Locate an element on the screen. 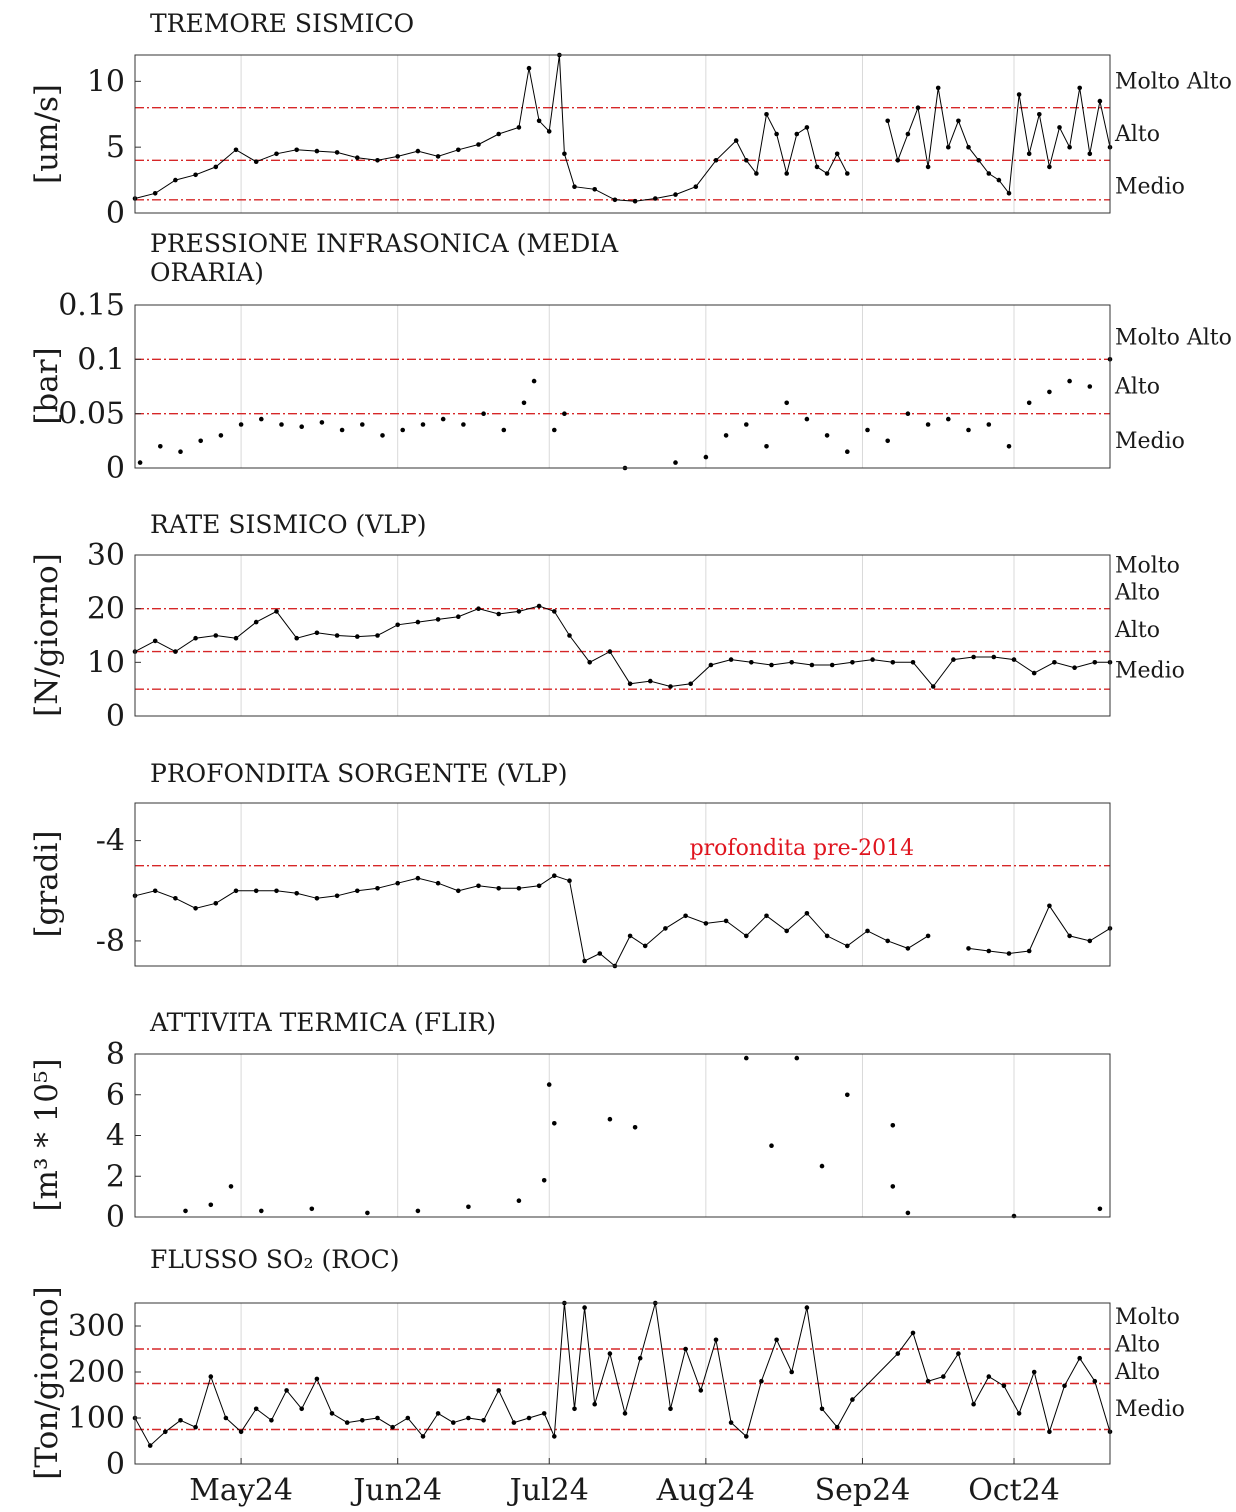 The height and width of the screenshot is (1512, 1236). series-line is located at coordinates (622, 921).